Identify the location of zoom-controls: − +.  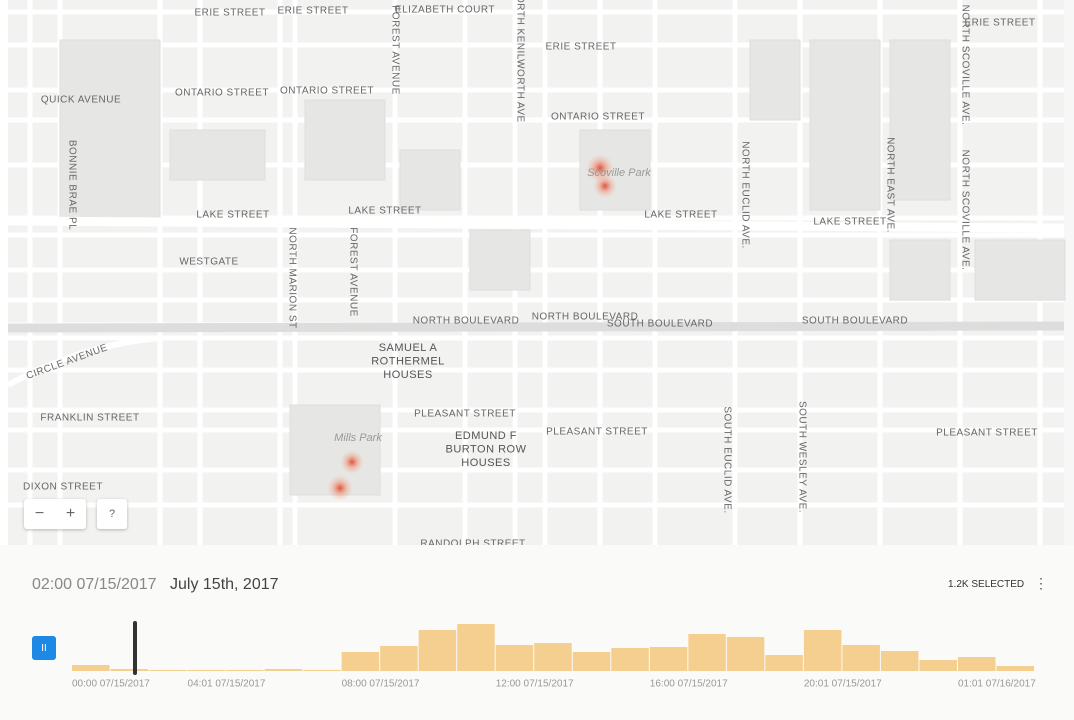
(55, 514).